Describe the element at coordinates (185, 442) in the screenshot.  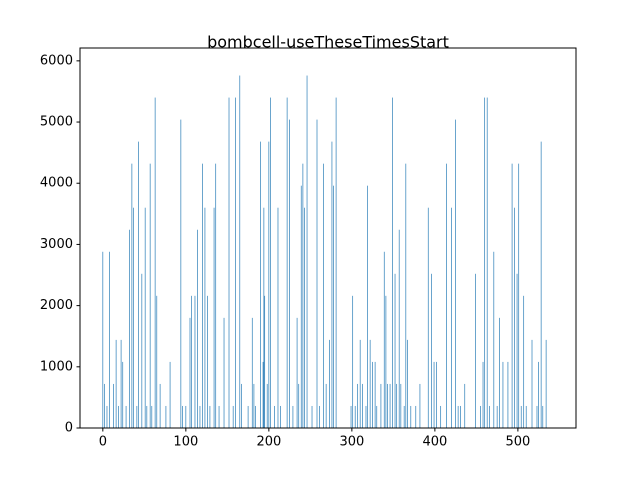
I see `x-tick-label: 100` at that location.